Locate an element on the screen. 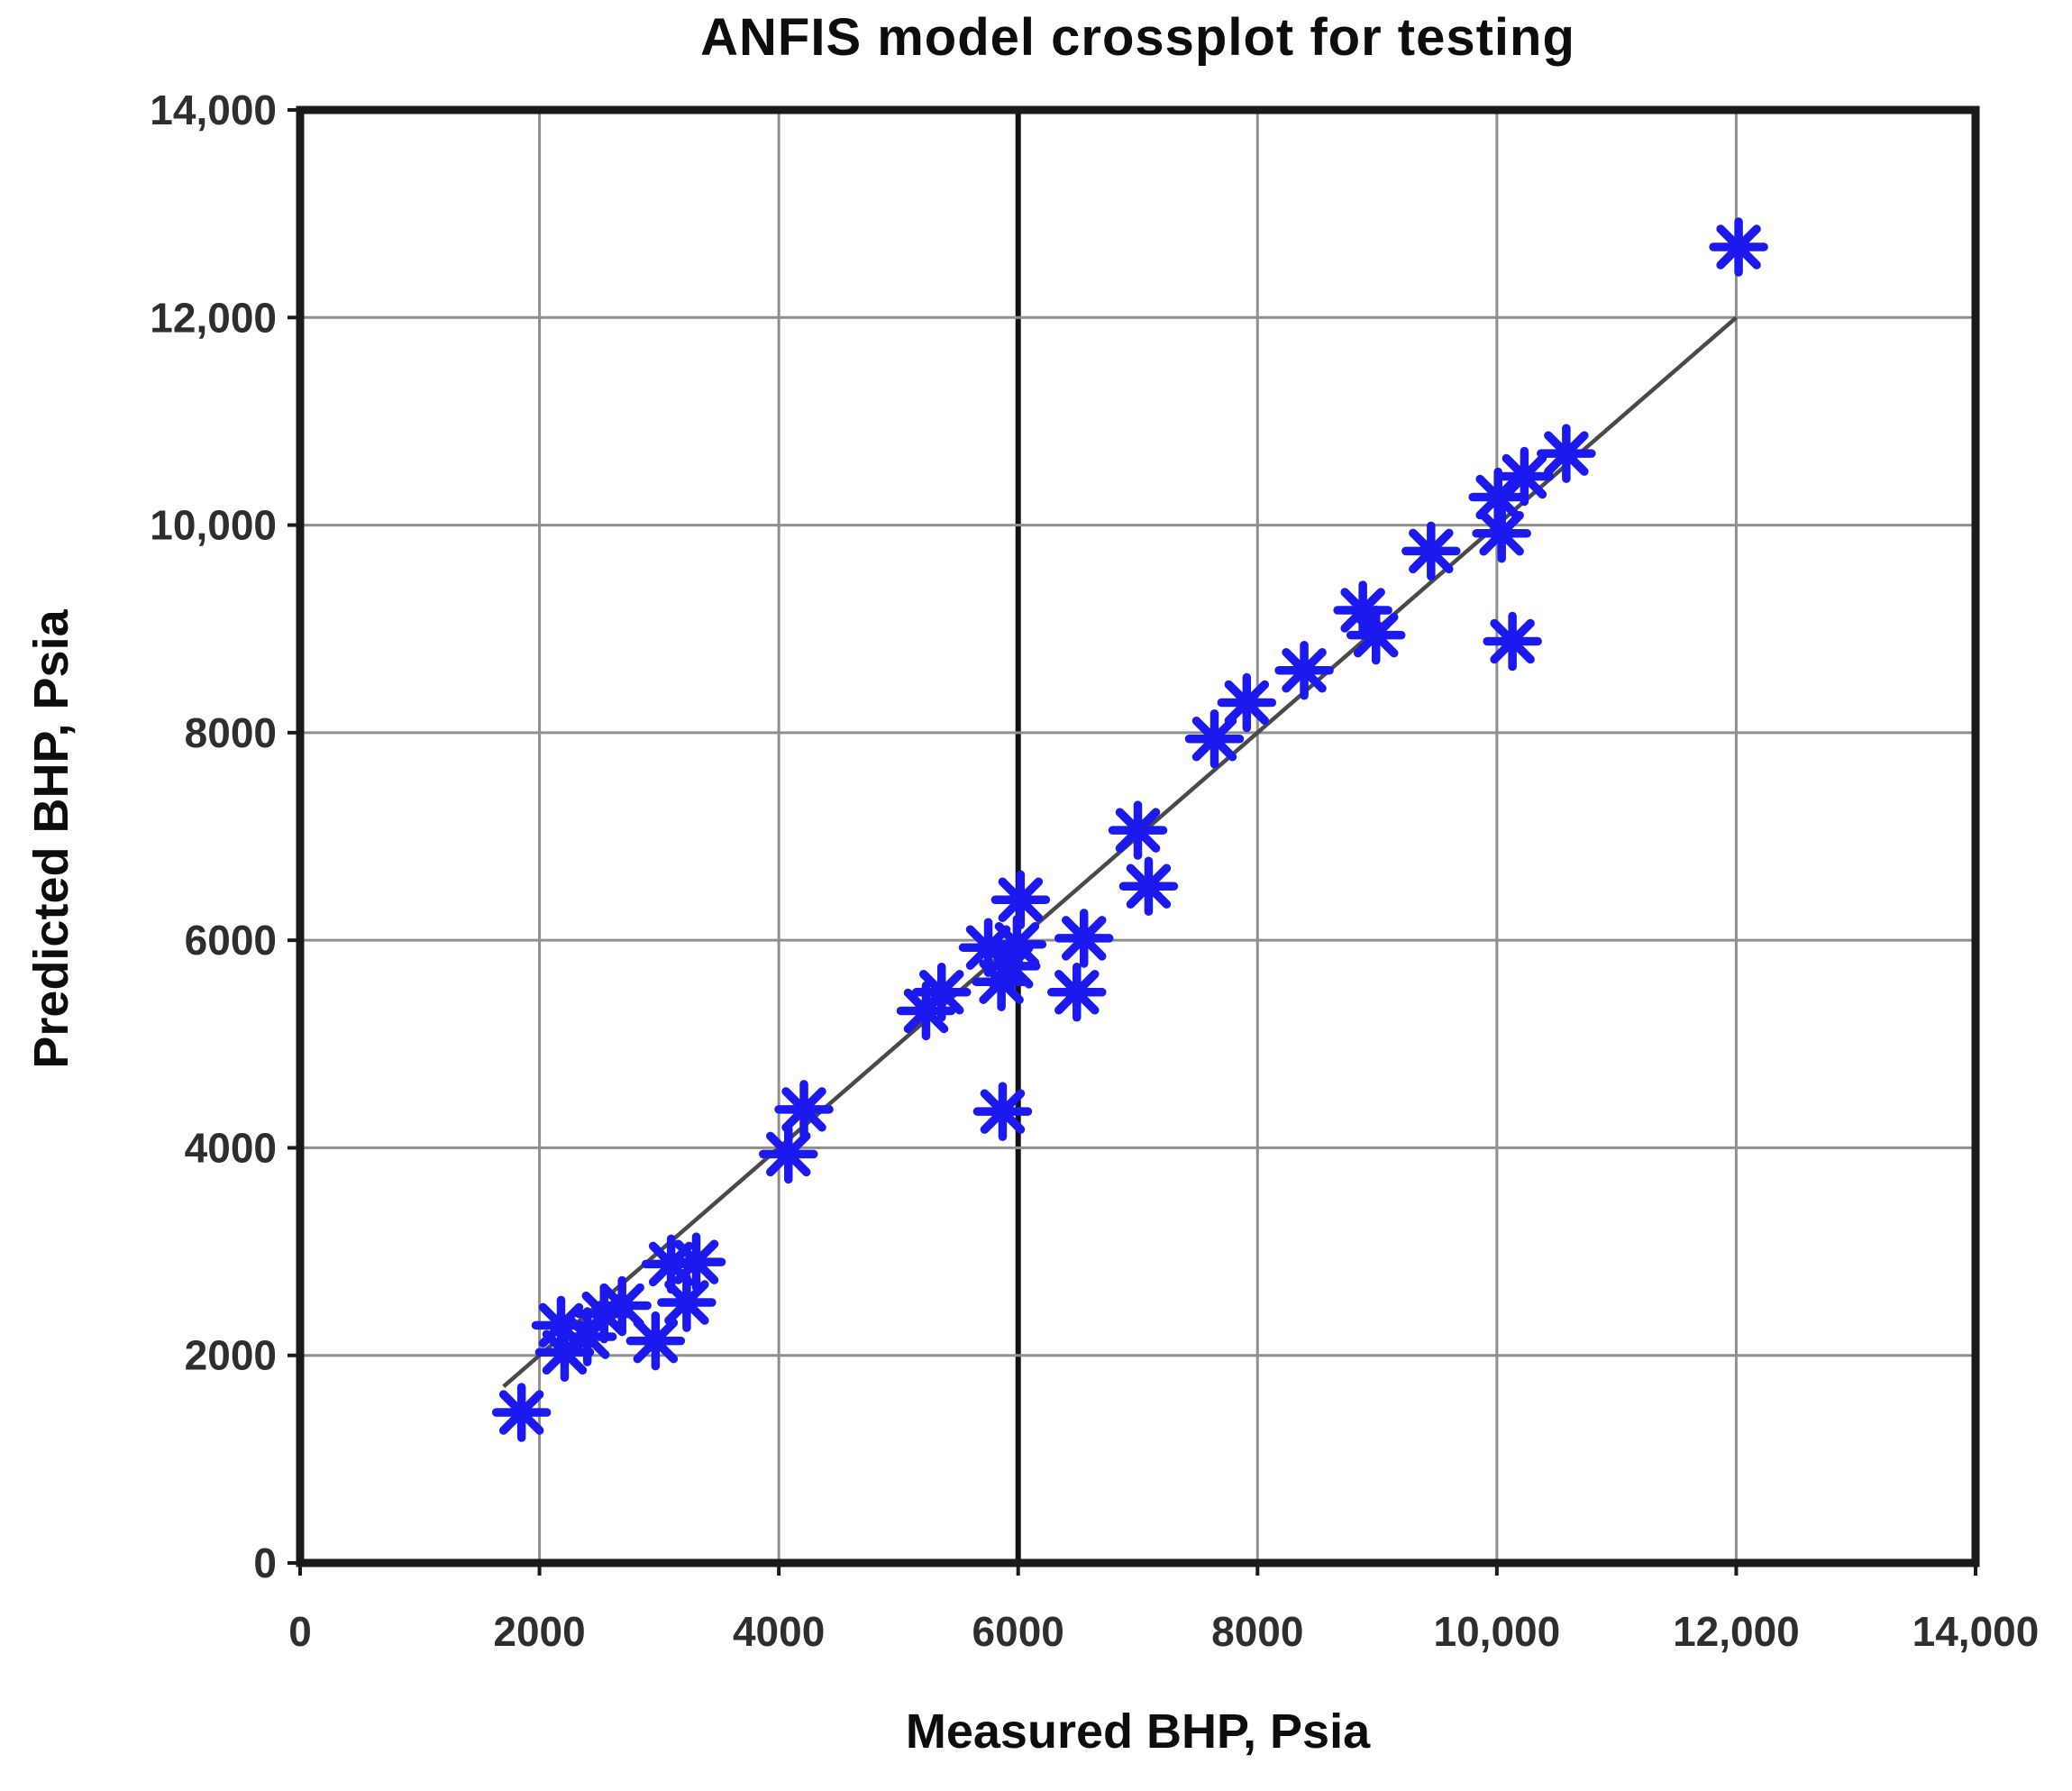 The width and height of the screenshot is (2072, 1791). x-tick-label: 12,000 is located at coordinates (1736, 1632).